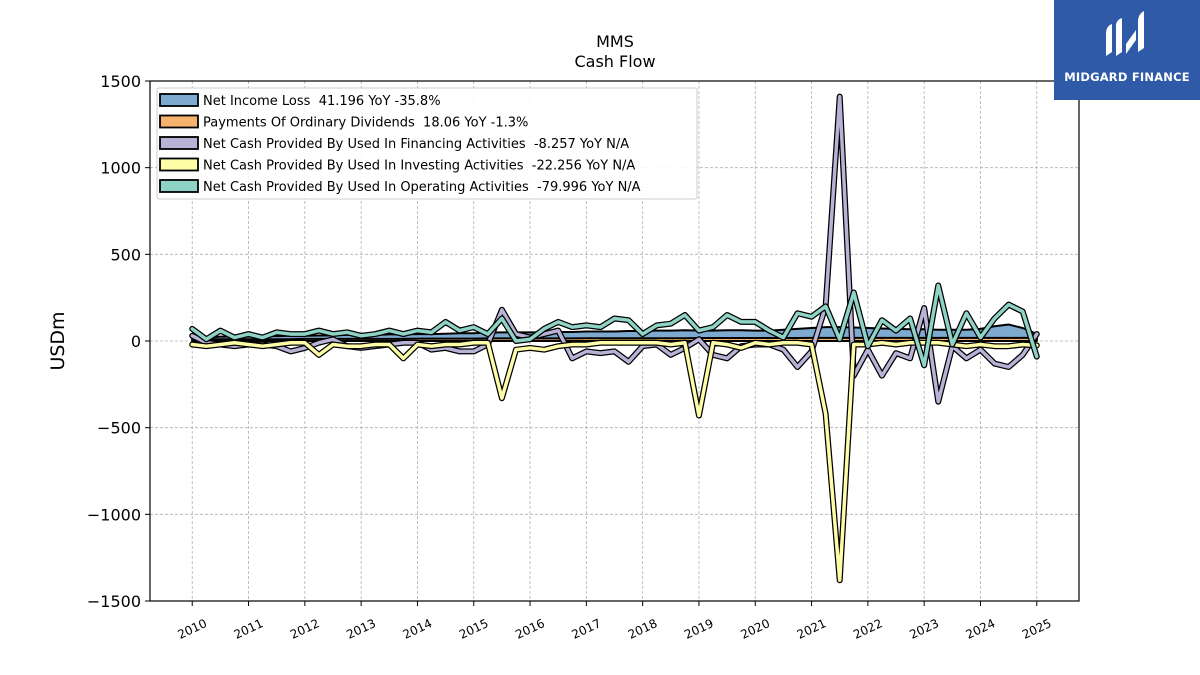  I want to click on midgard-finance-logo: MIDGARD FINANCE, so click(1127, 50).